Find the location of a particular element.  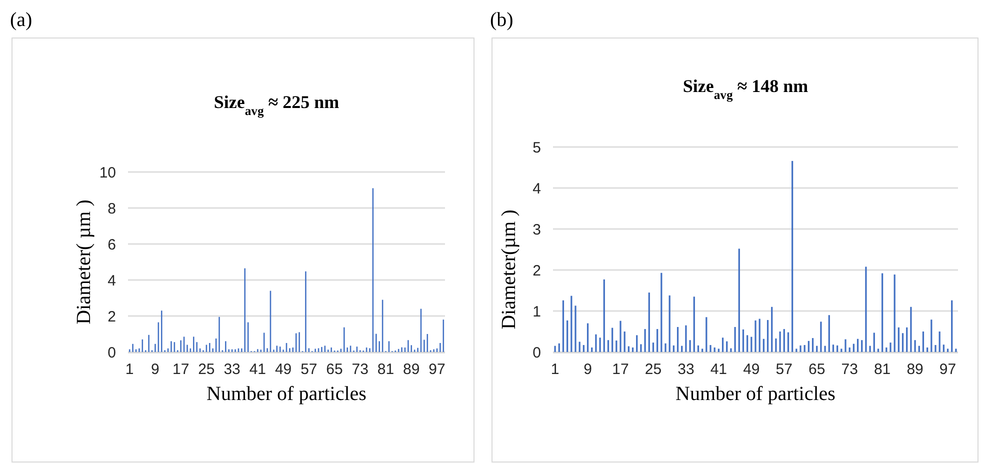

y-axis-title: Diameter(µm ) is located at coordinates (509, 270).